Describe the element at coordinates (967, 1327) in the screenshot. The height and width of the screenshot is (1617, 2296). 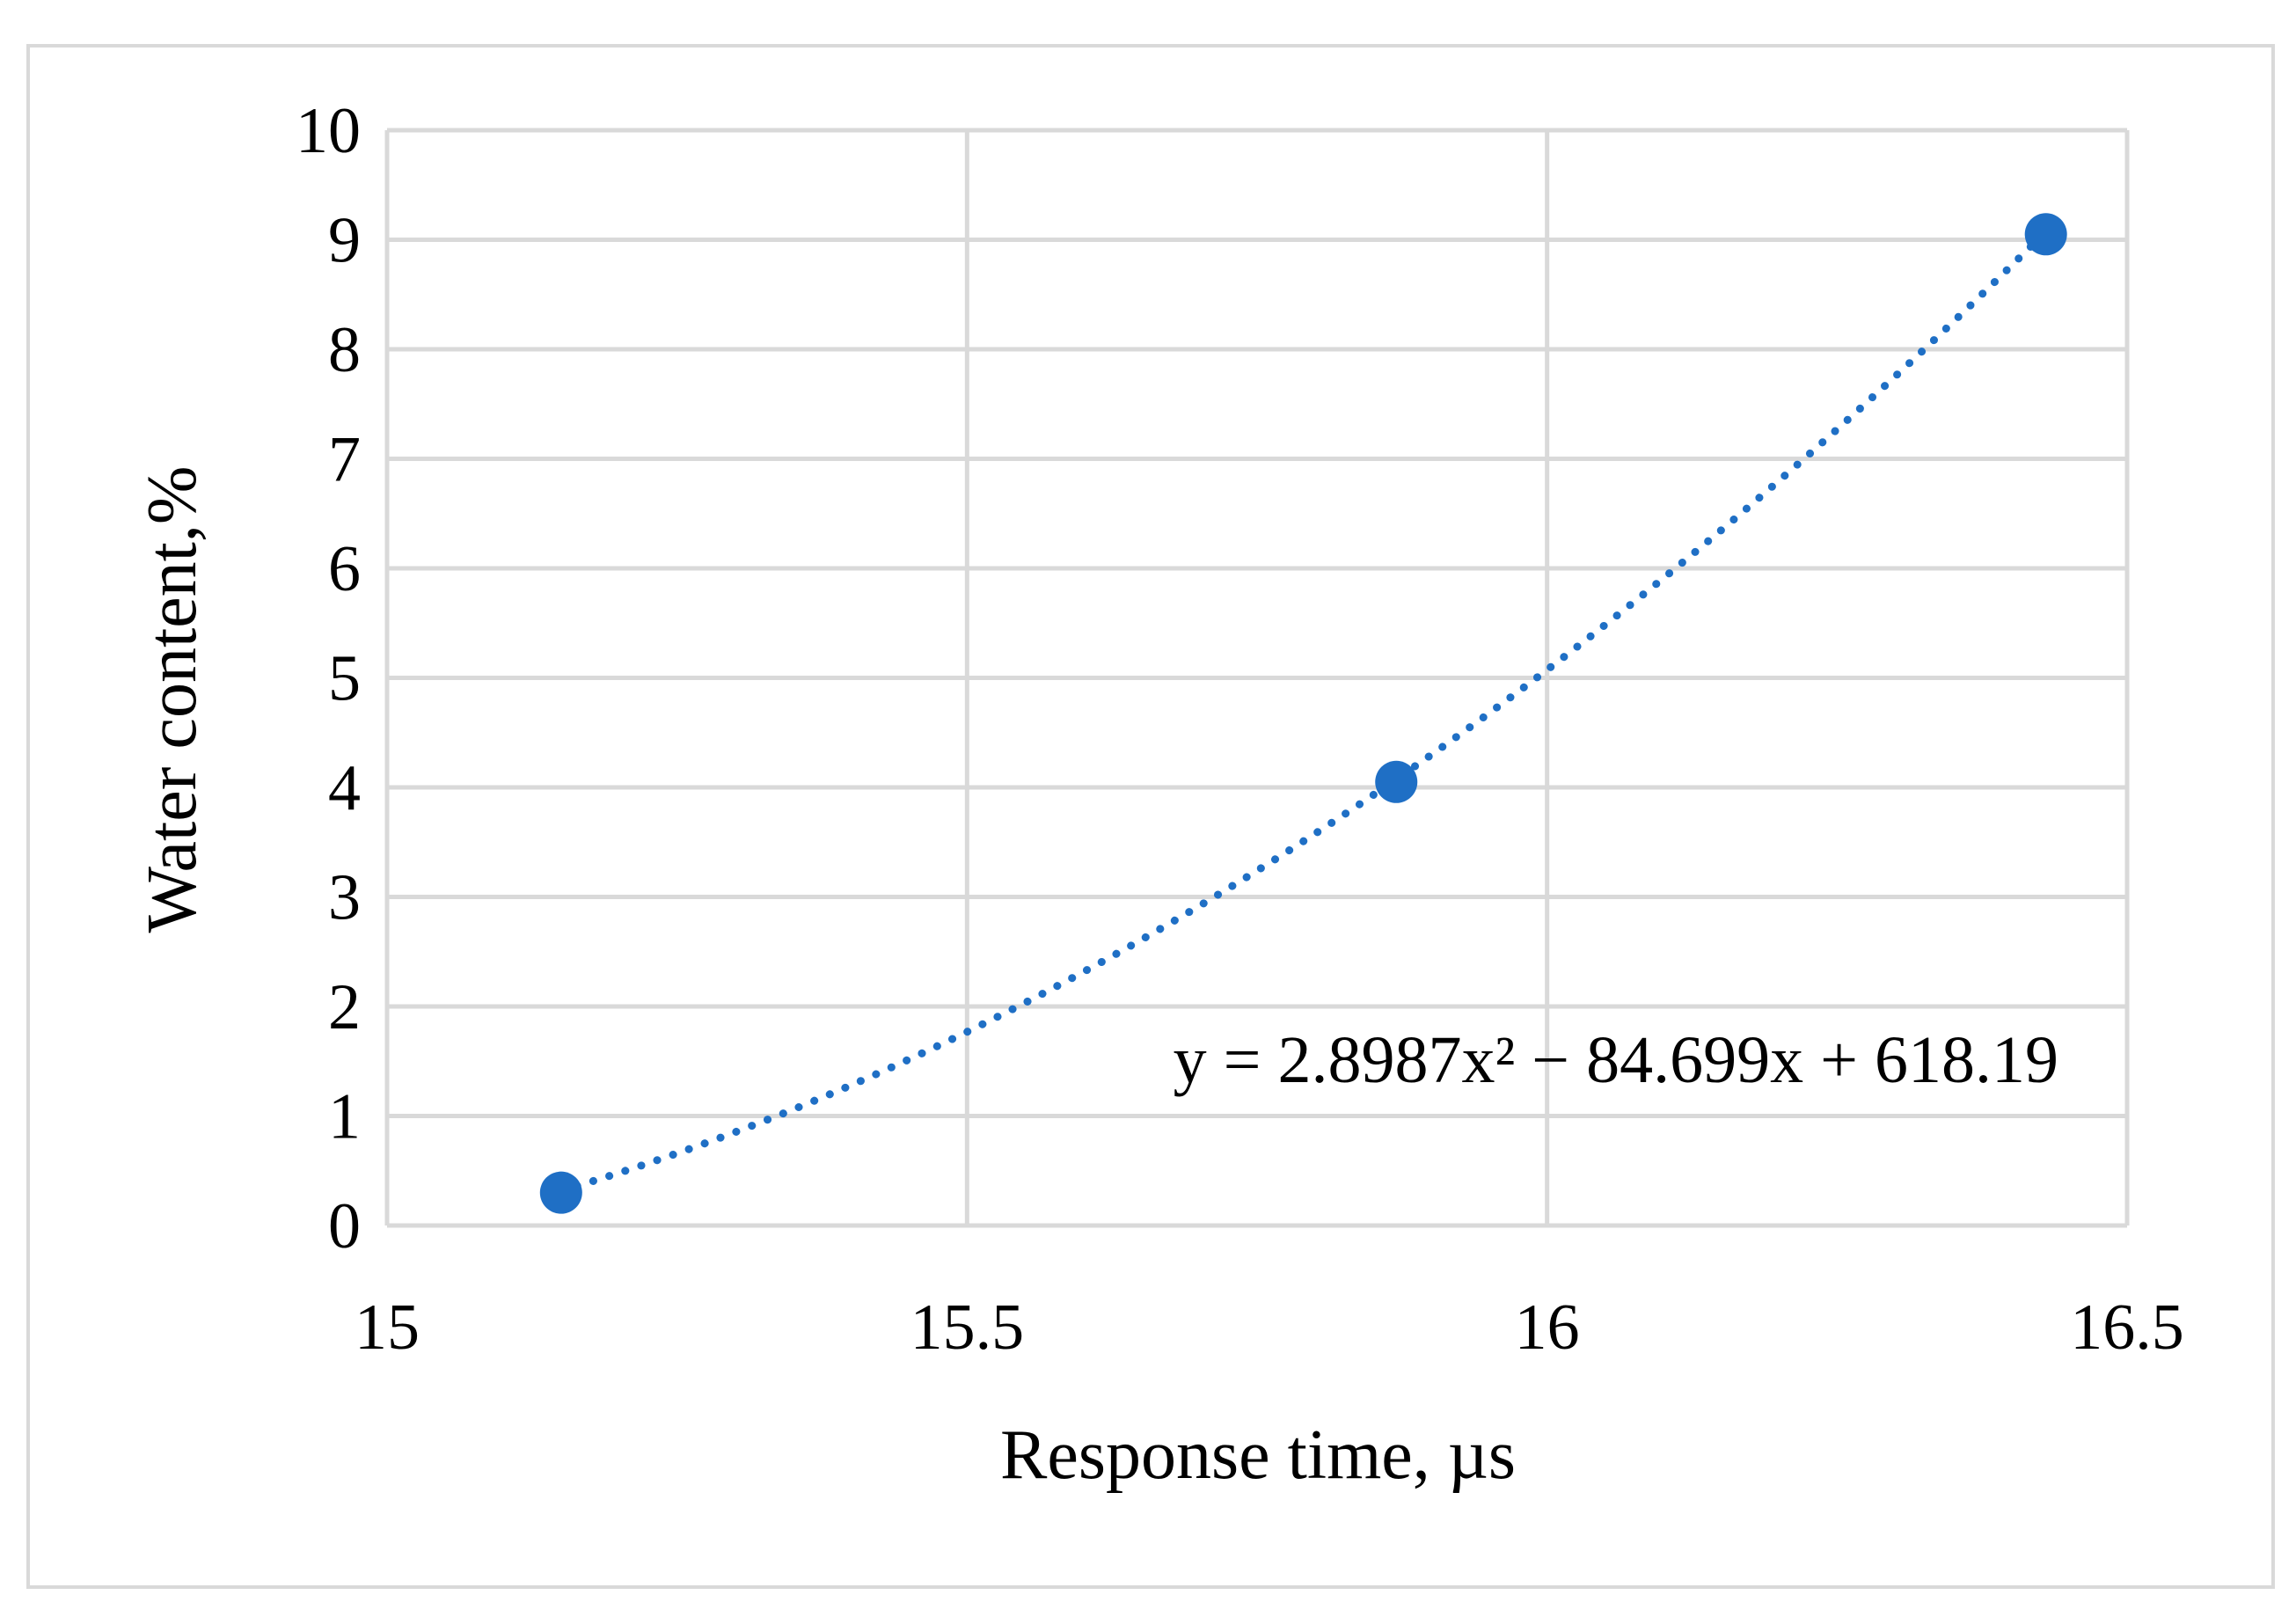
I see `x-tick-label: 15.5` at that location.